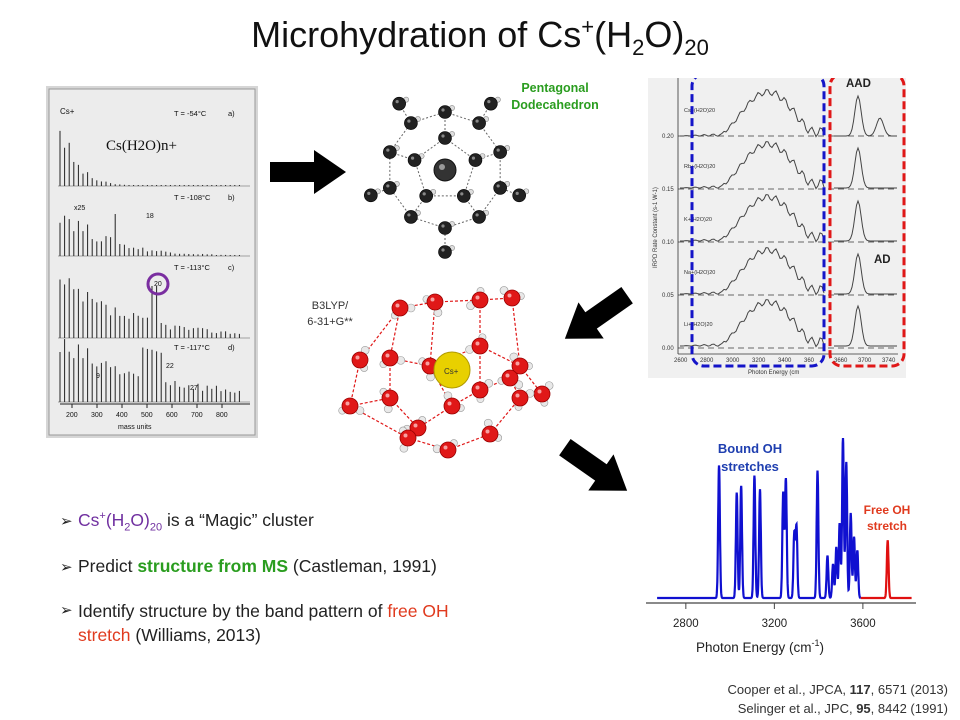 This screenshot has height=720, width=960. What do you see at coordinates (863, 624) in the screenshot?
I see `spectrum-tick-label: 3600` at bounding box center [863, 624].